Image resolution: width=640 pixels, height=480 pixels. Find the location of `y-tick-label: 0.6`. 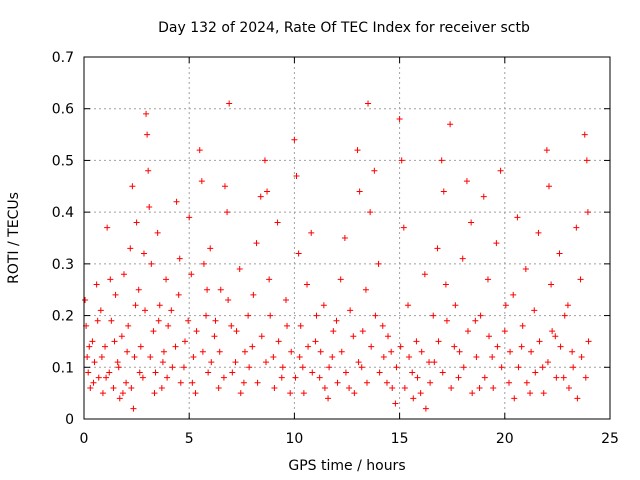

y-tick-label: 0.6 is located at coordinates (63, 110).